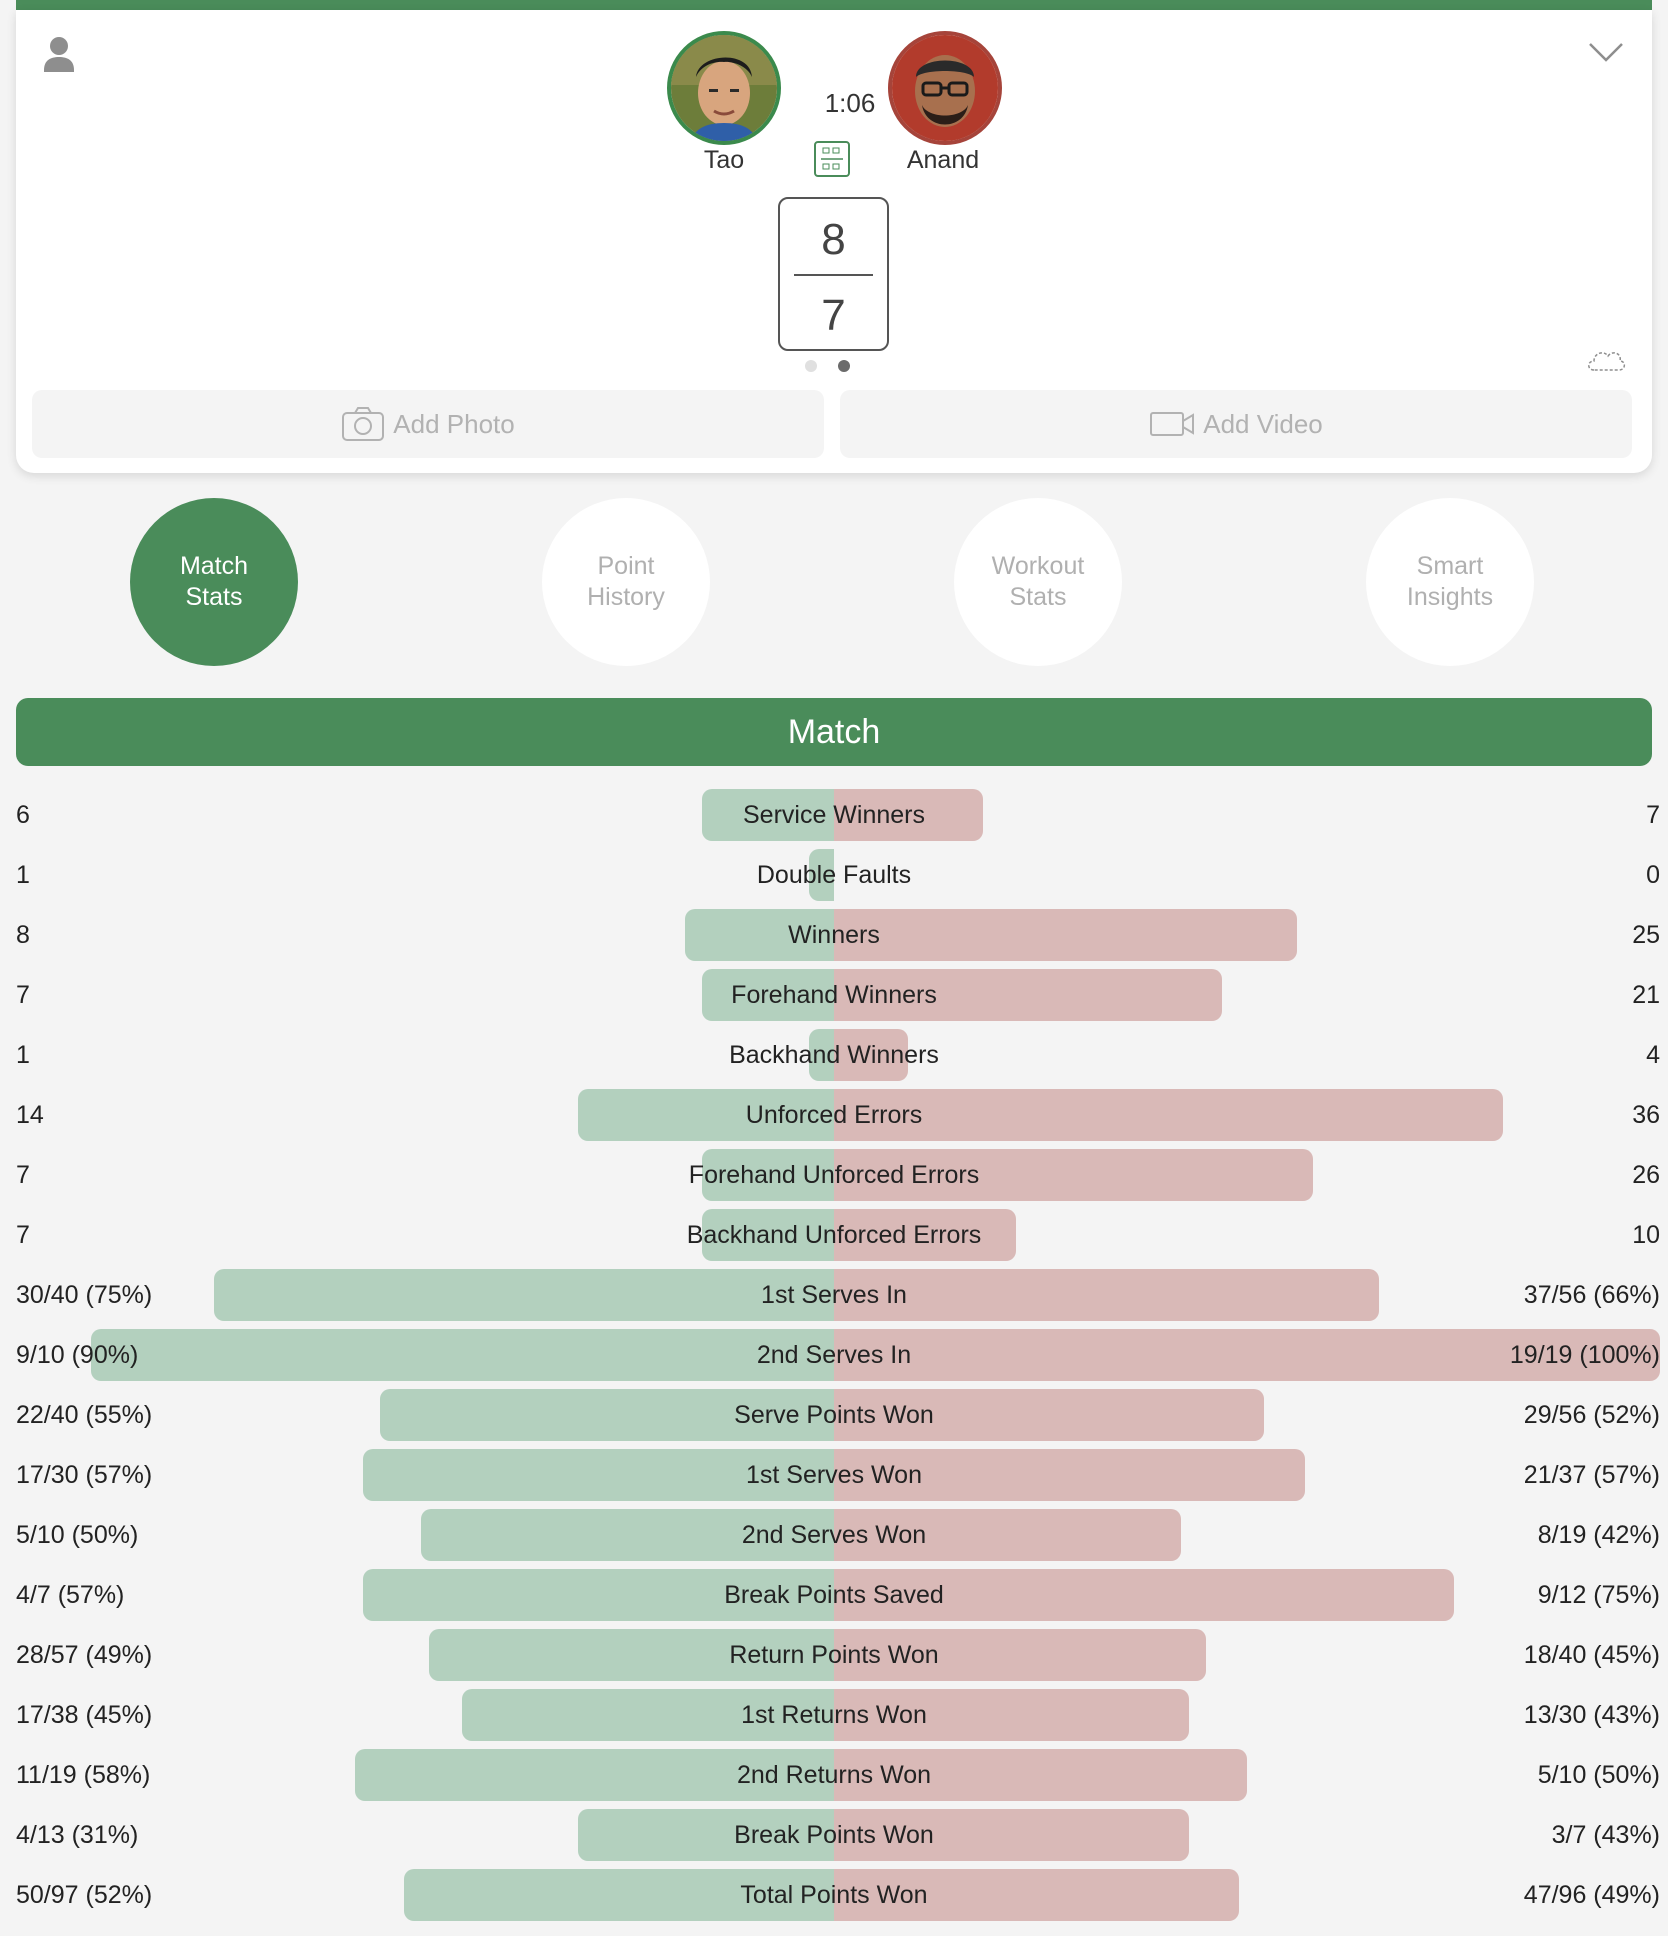  Describe the element at coordinates (1646, 1235) in the screenshot. I see `stat-value-right: 10` at that location.